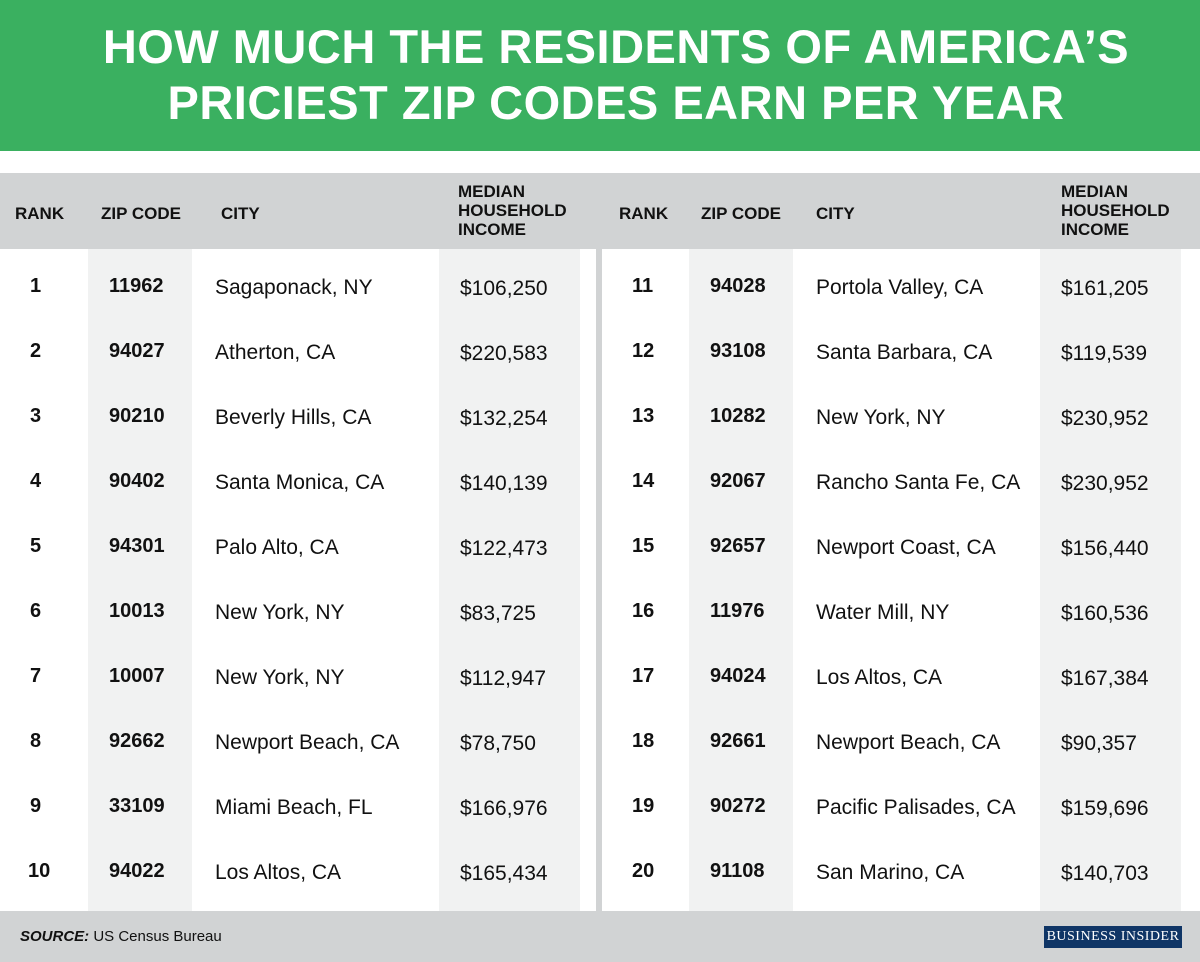 This screenshot has width=1200, height=962. I want to click on rank-cell: 20, so click(643, 871).